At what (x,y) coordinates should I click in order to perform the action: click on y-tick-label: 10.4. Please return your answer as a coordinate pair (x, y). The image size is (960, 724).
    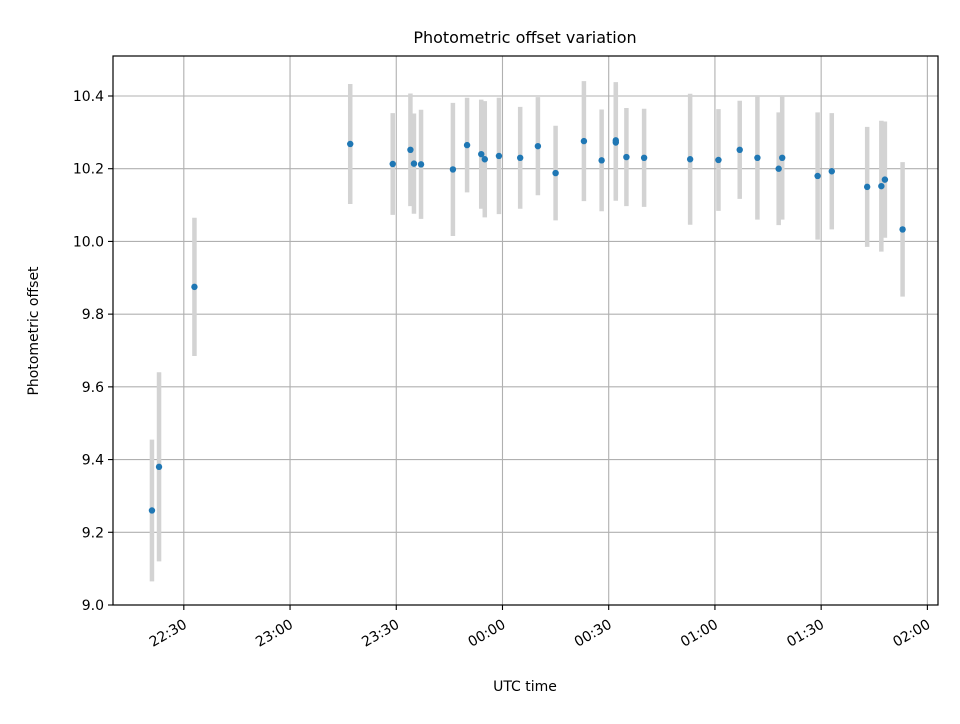
    Looking at the image, I should click on (88, 97).